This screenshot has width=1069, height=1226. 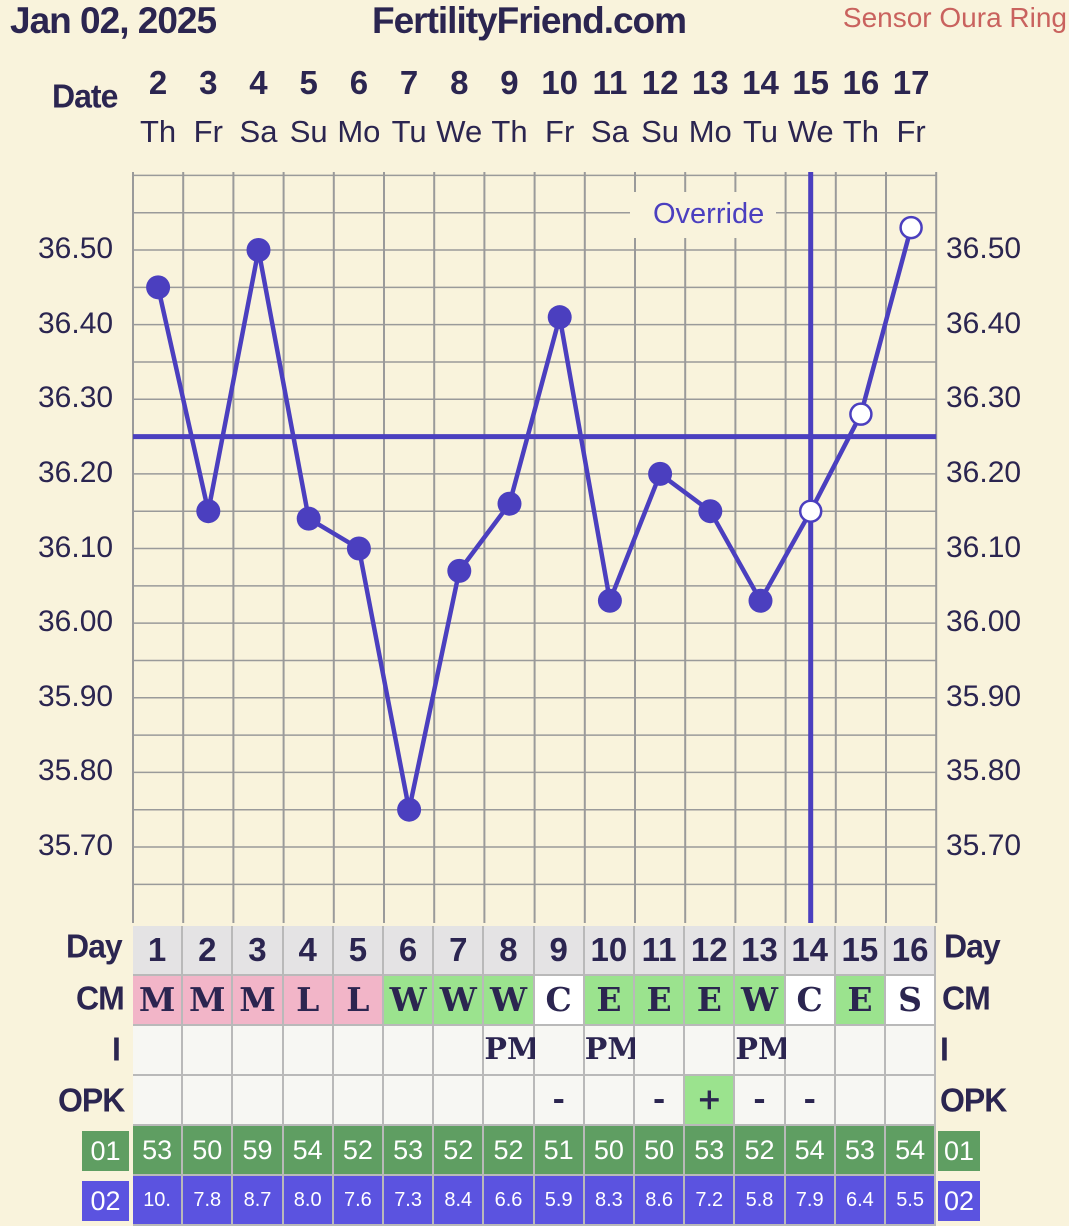 What do you see at coordinates (959, 1201) in the screenshot?
I see `row-02-badge-right: 02` at bounding box center [959, 1201].